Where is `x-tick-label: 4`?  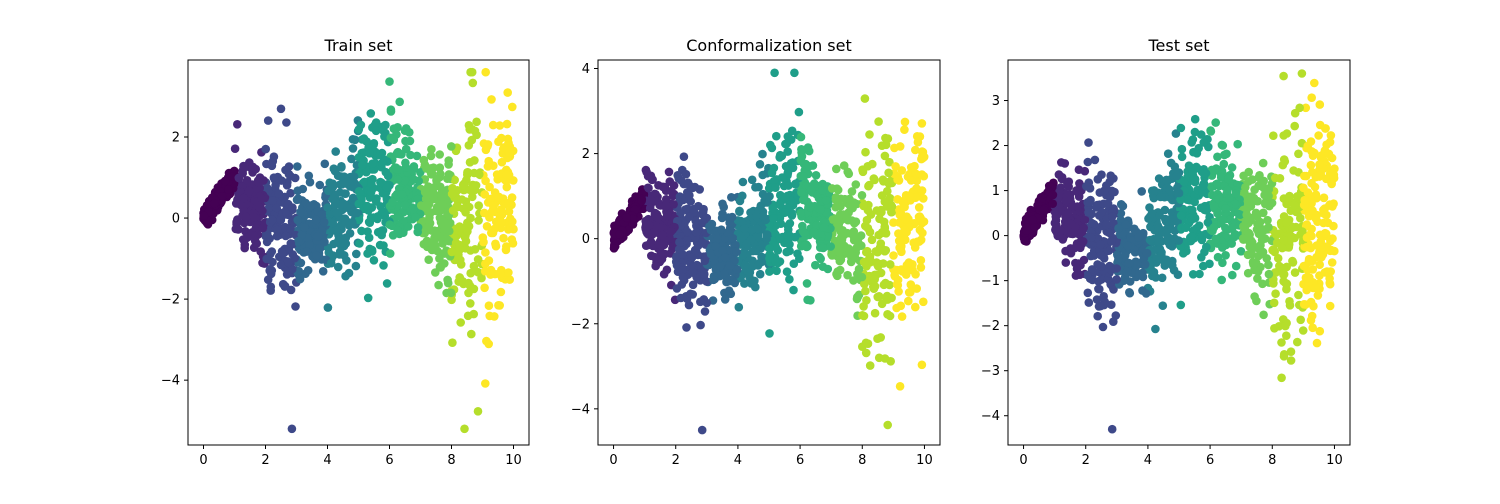 x-tick-label: 4 is located at coordinates (327, 460).